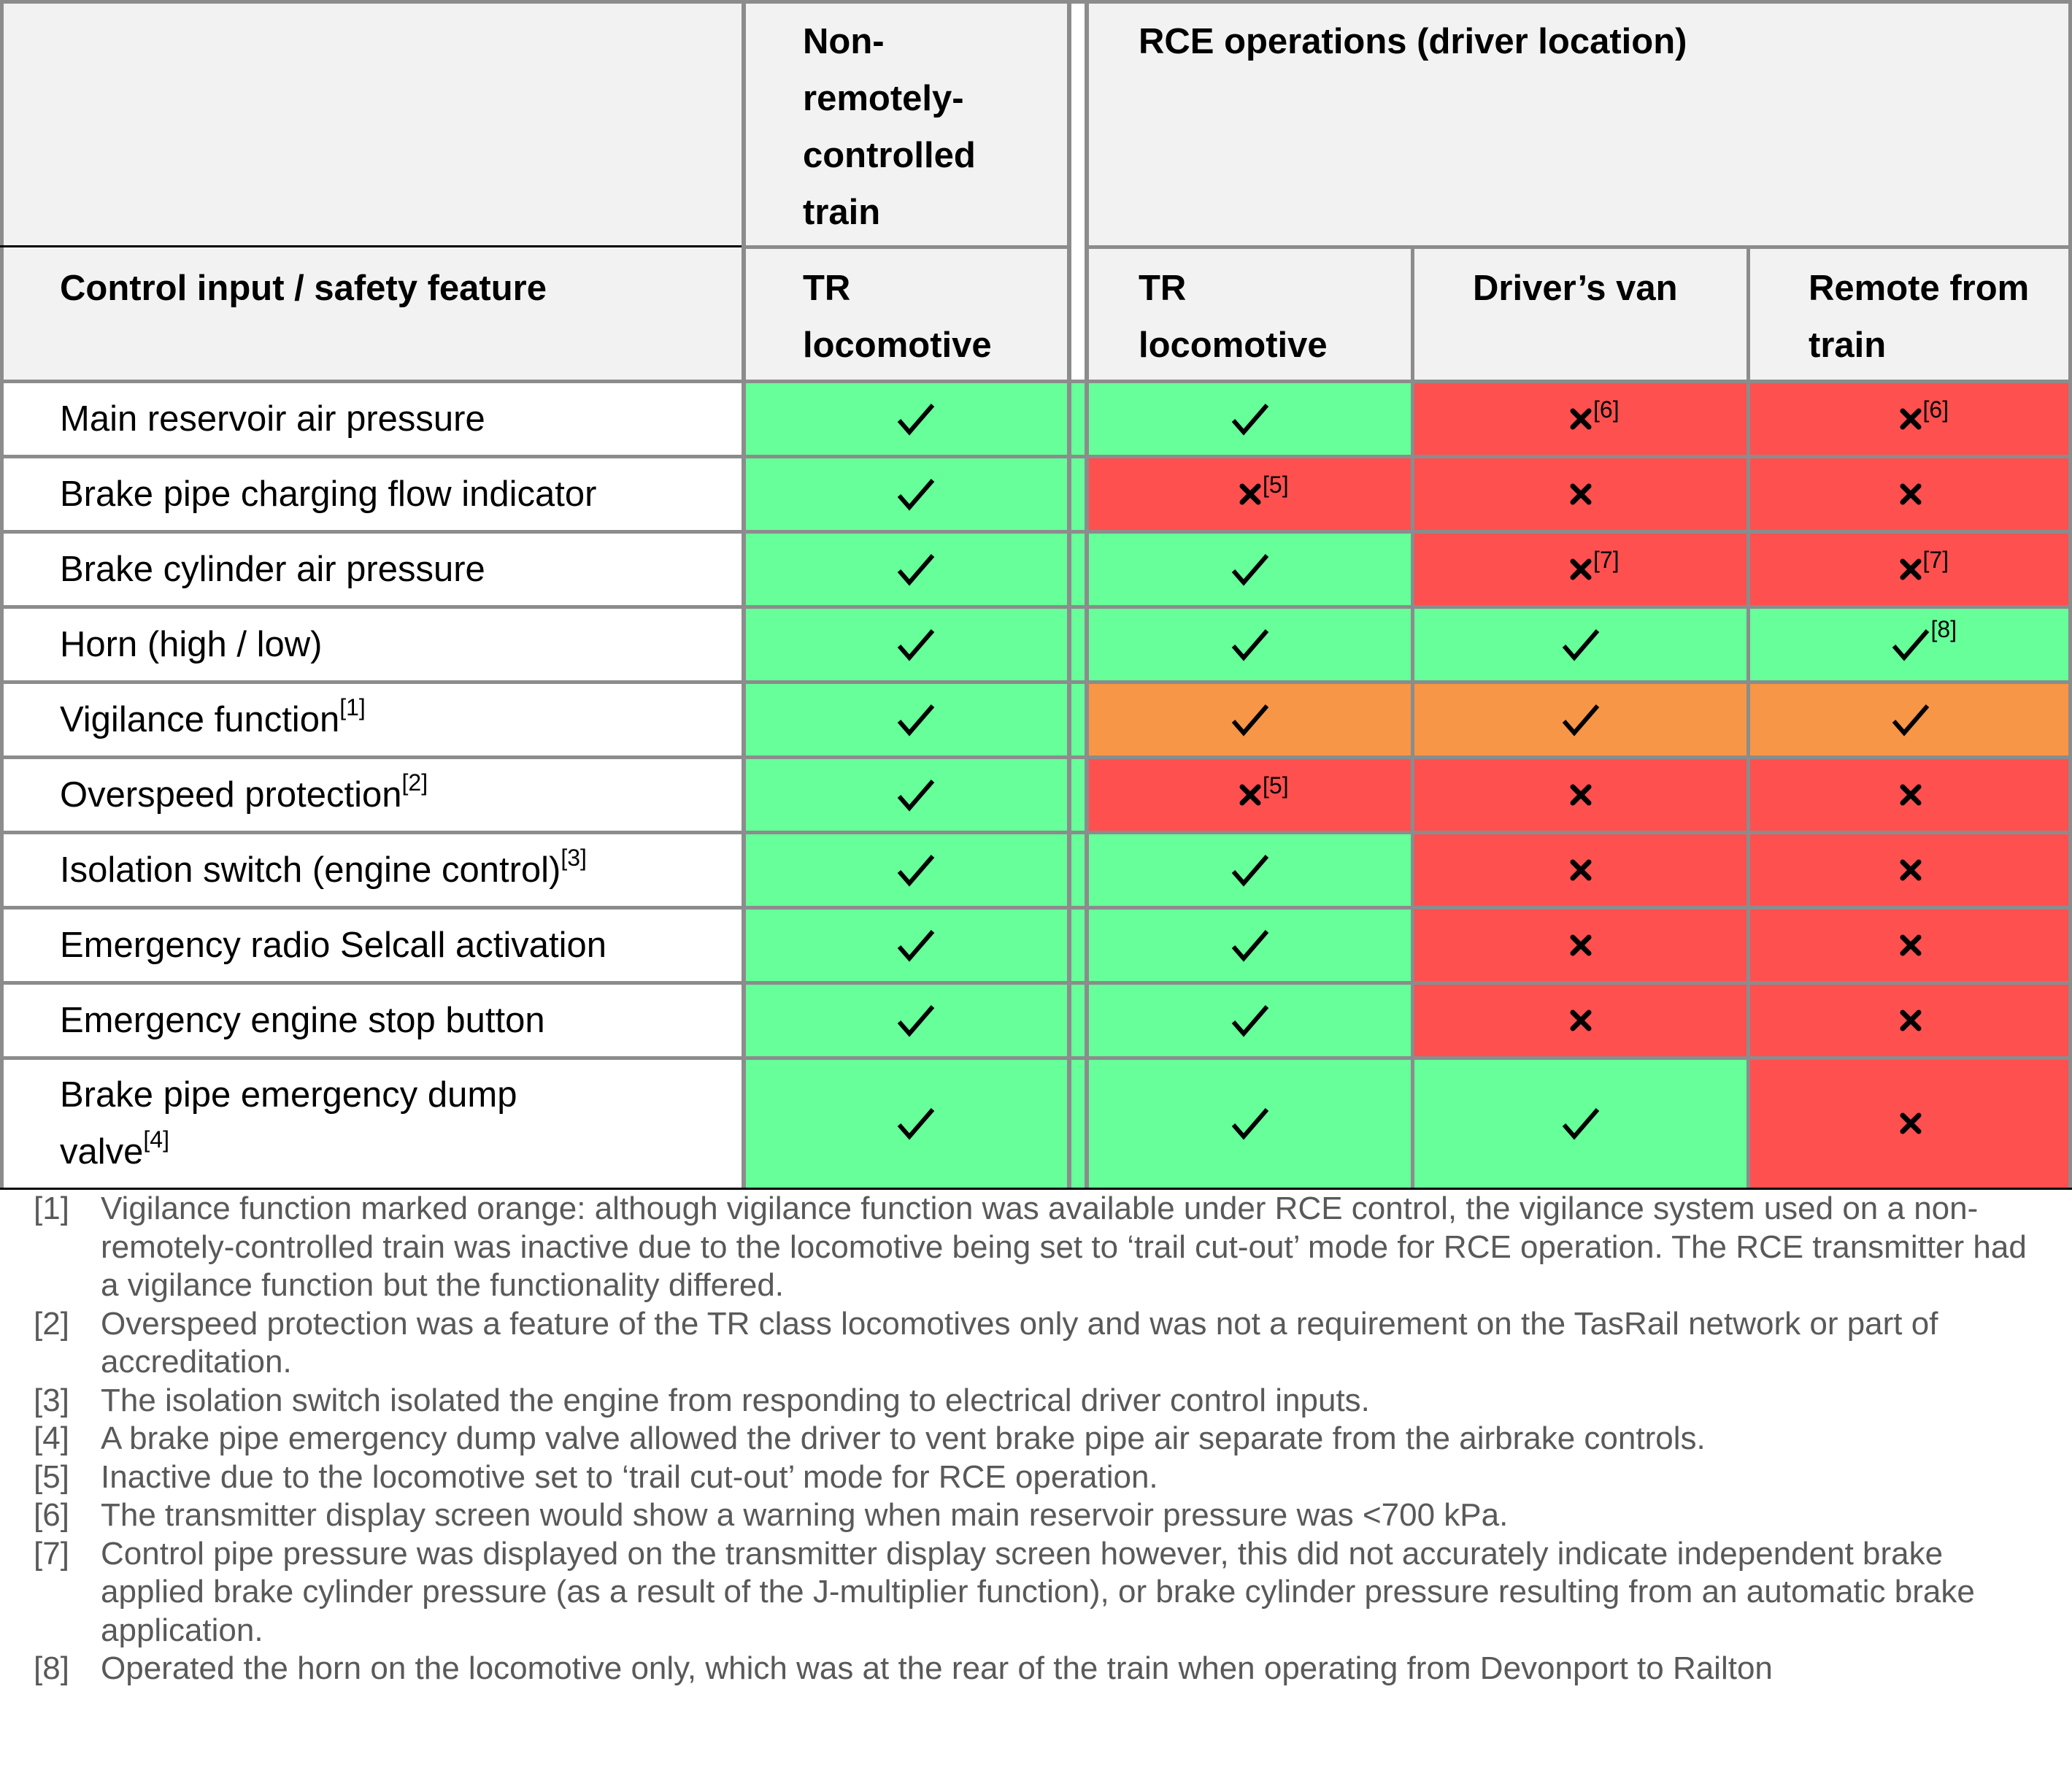 This screenshot has width=2072, height=1792. I want to click on footnote-number: [3], so click(52, 1400).